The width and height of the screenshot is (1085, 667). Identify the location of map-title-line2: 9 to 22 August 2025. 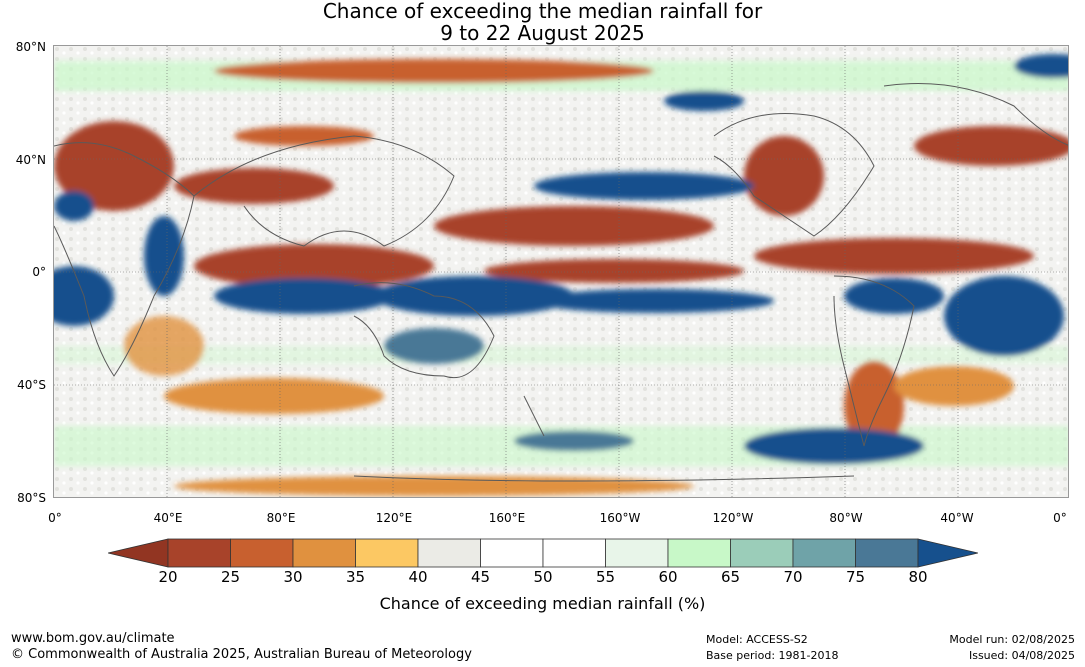
(542, 33).